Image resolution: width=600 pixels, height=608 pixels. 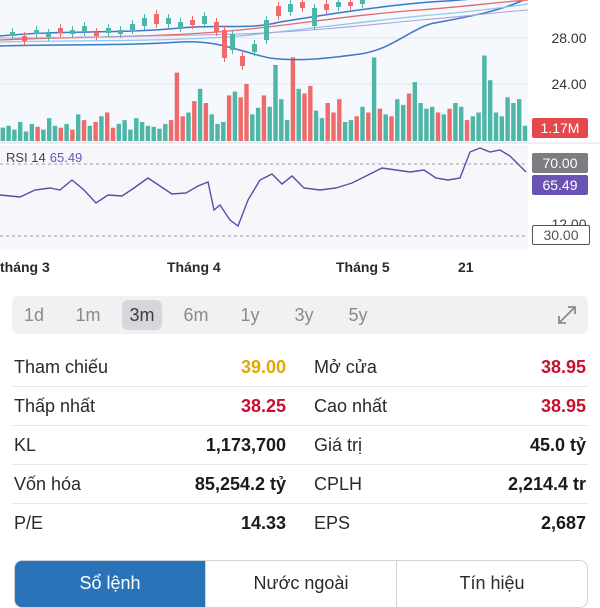 I want to click on expand-icon, so click(x=567, y=315).